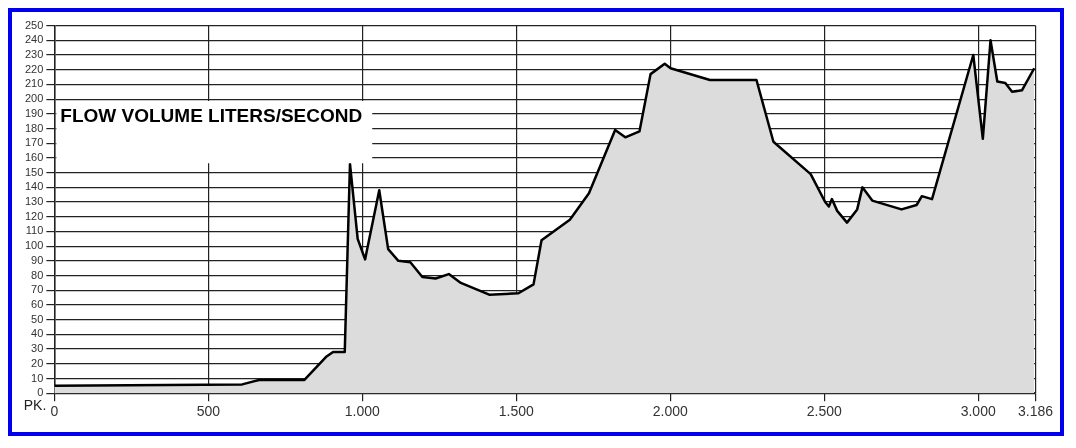  What do you see at coordinates (35, 405) in the screenshot?
I see `x-axis-title: PK.` at bounding box center [35, 405].